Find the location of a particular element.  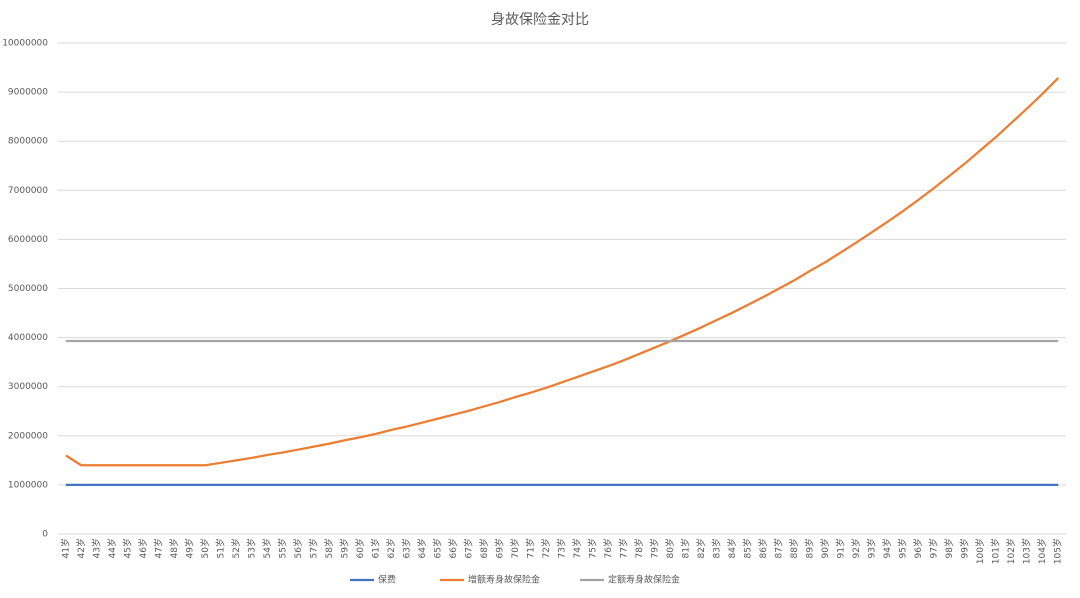

x-tick-label: 65岁 is located at coordinates (437, 548).